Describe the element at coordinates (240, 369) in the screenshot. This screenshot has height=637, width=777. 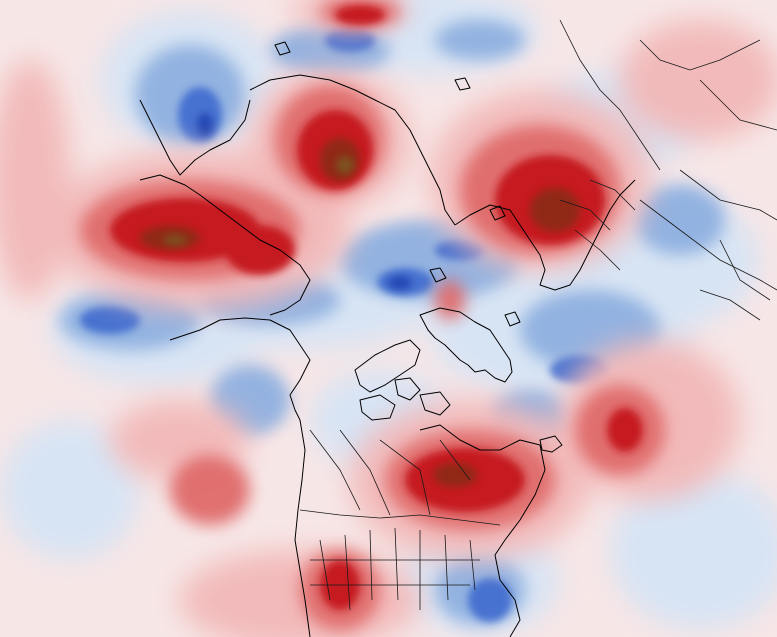
I see `alaska-coastline` at that location.